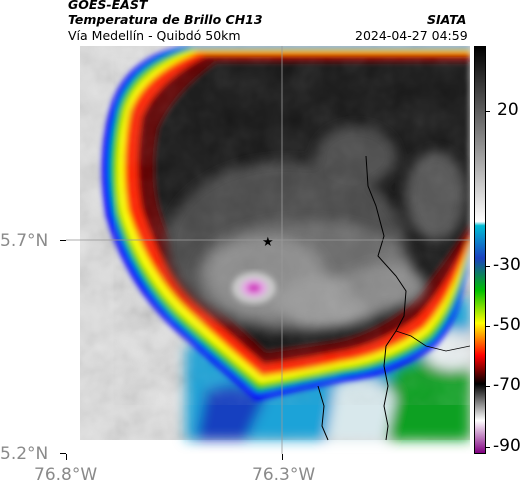  Describe the element at coordinates (154, 35) in the screenshot. I see `region-subtitle: Vía Medellín - Quibdó 50km` at that location.